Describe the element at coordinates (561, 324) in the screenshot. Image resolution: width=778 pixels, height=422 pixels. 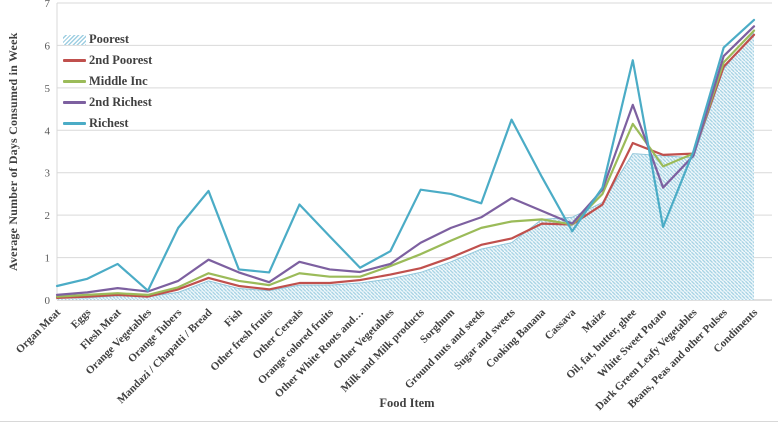
I see `x-tick-label: Cassava` at that location.